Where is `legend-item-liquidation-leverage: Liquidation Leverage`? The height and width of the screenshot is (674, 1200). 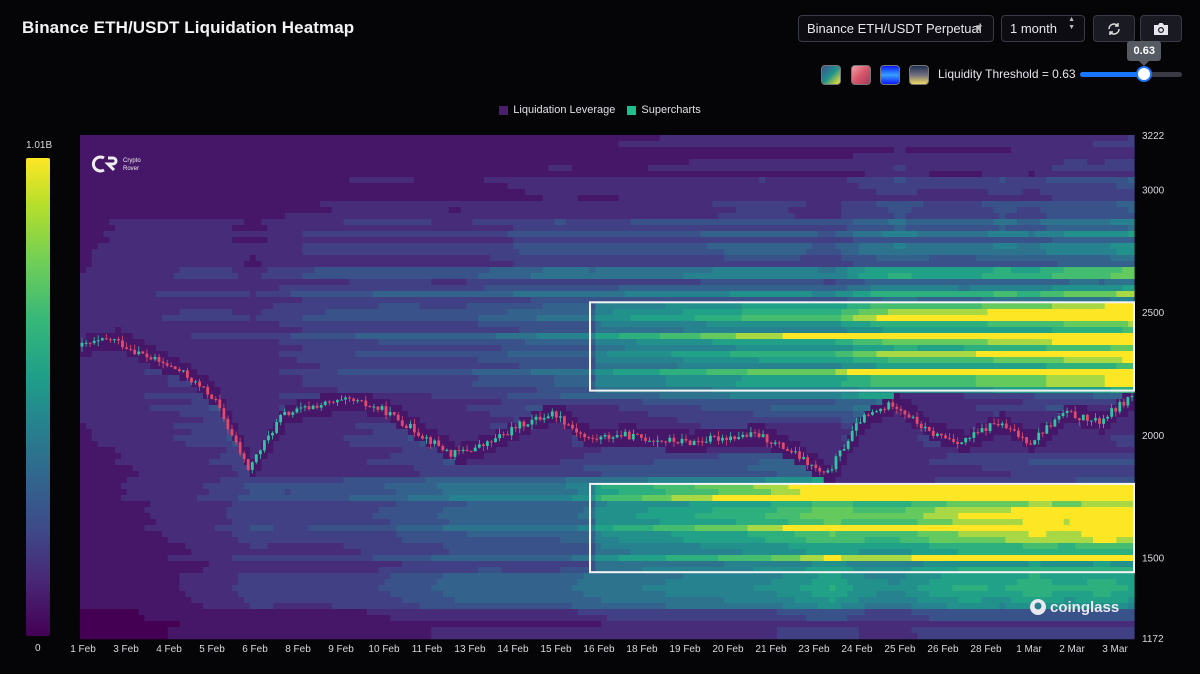 legend-item-liquidation-leverage: Liquidation Leverage is located at coordinates (557, 110).